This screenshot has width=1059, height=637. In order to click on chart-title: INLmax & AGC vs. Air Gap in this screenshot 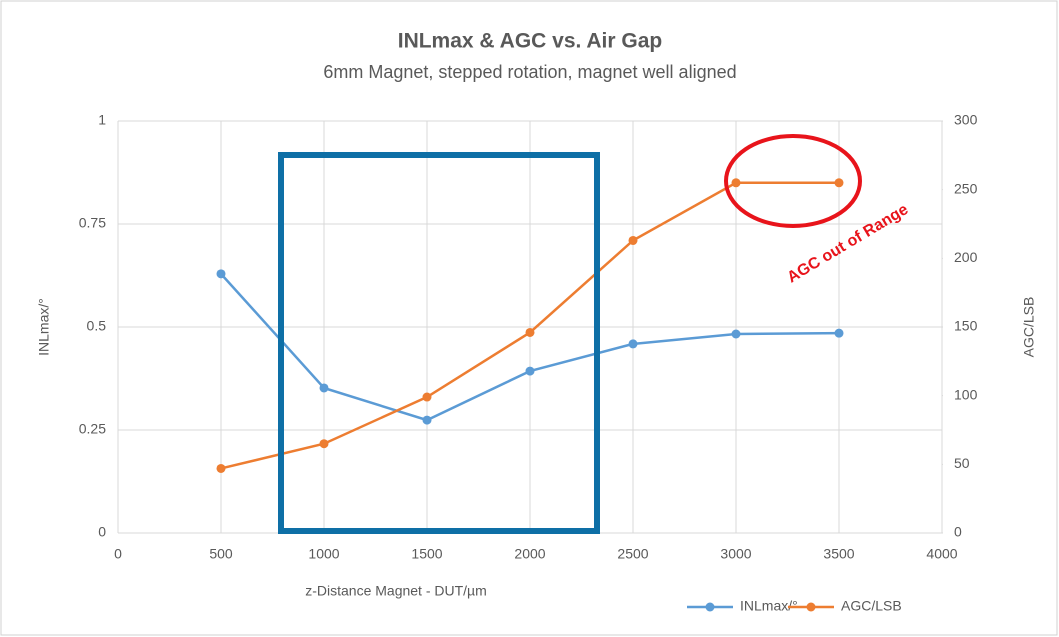, I will do `click(530, 41)`.